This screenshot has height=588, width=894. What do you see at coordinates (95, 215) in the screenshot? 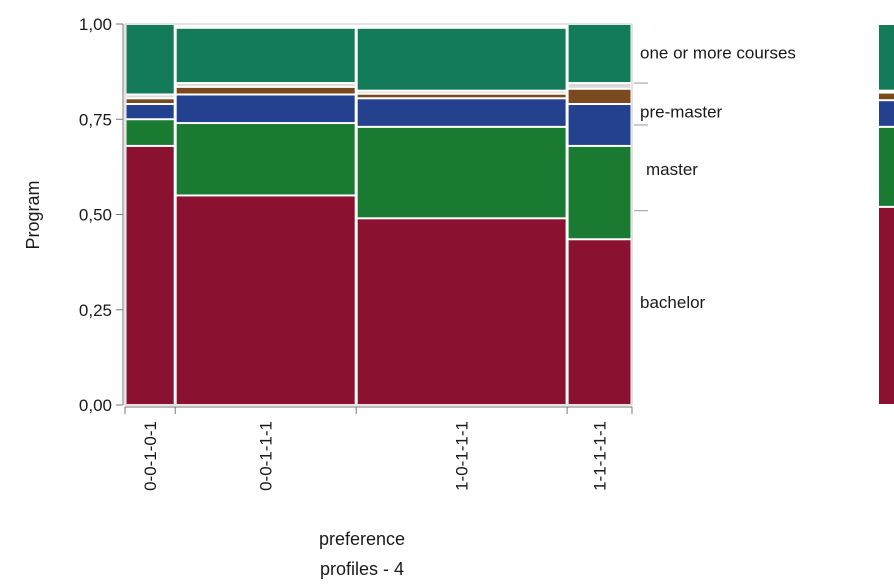
I see `y-tick-label: 0,50` at bounding box center [95, 215].